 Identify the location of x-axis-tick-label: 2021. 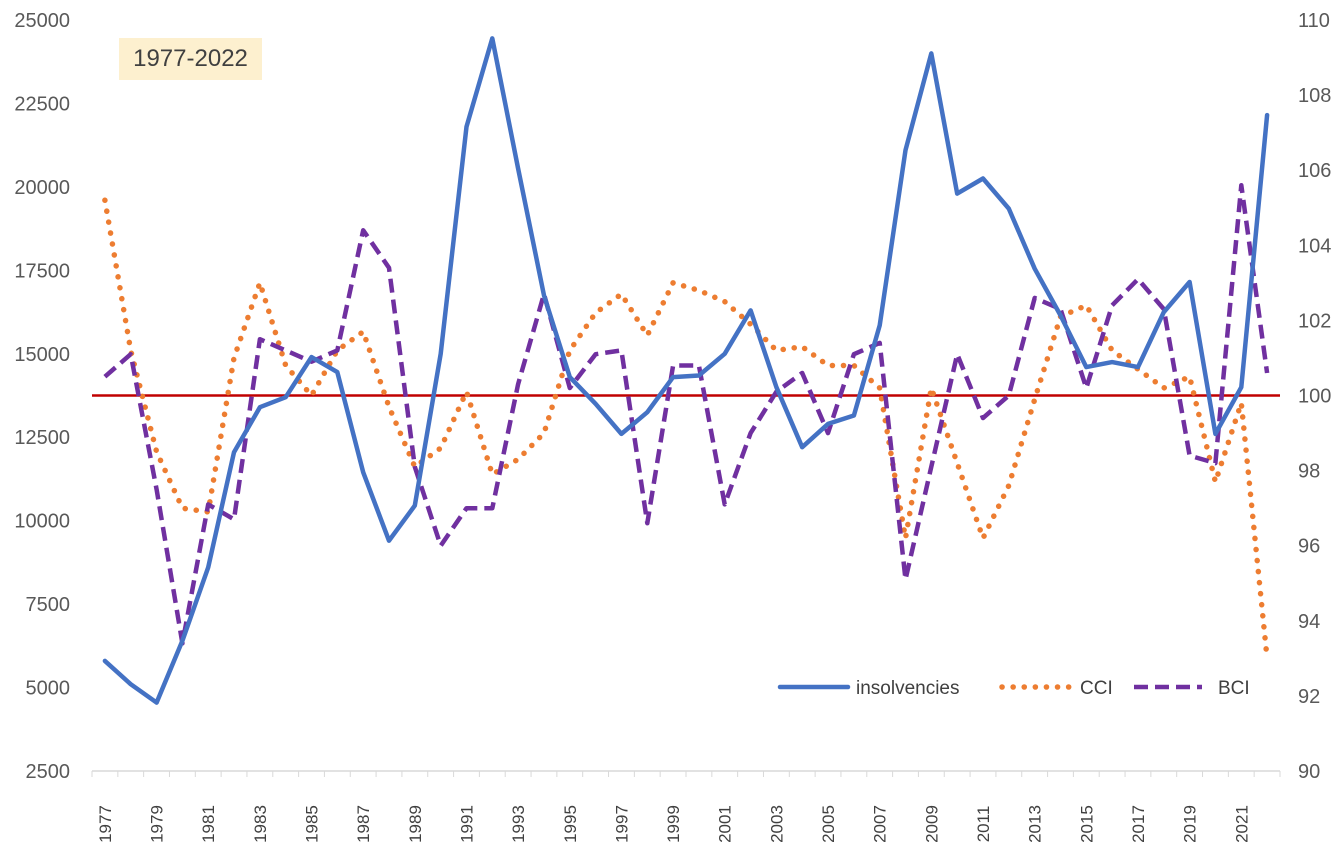
(1241, 824).